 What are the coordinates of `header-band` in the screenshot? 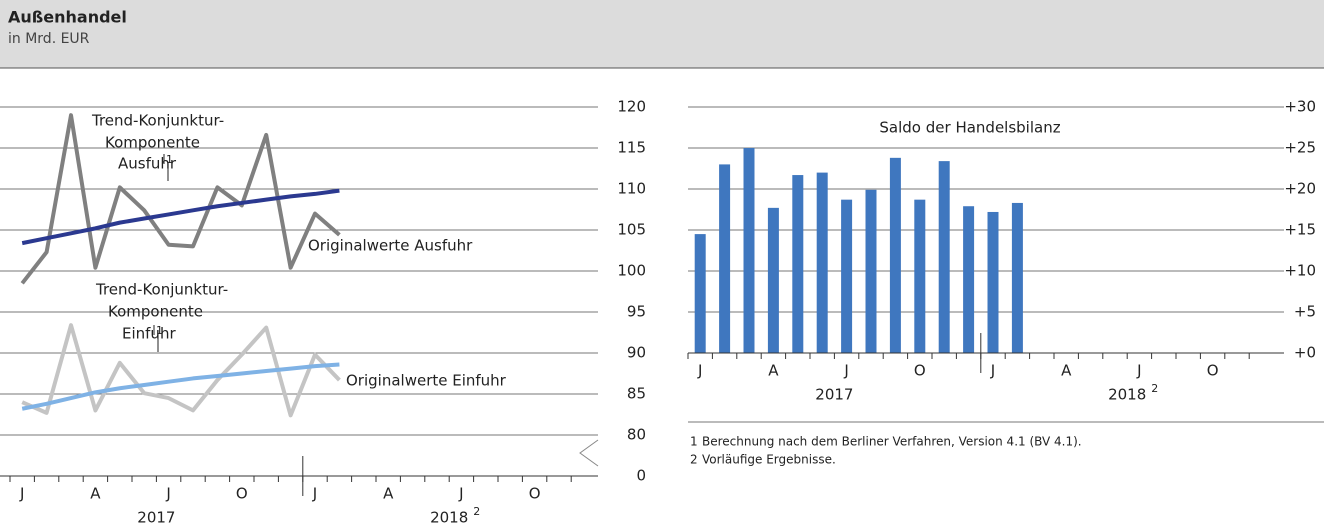 It's located at (662, 34).